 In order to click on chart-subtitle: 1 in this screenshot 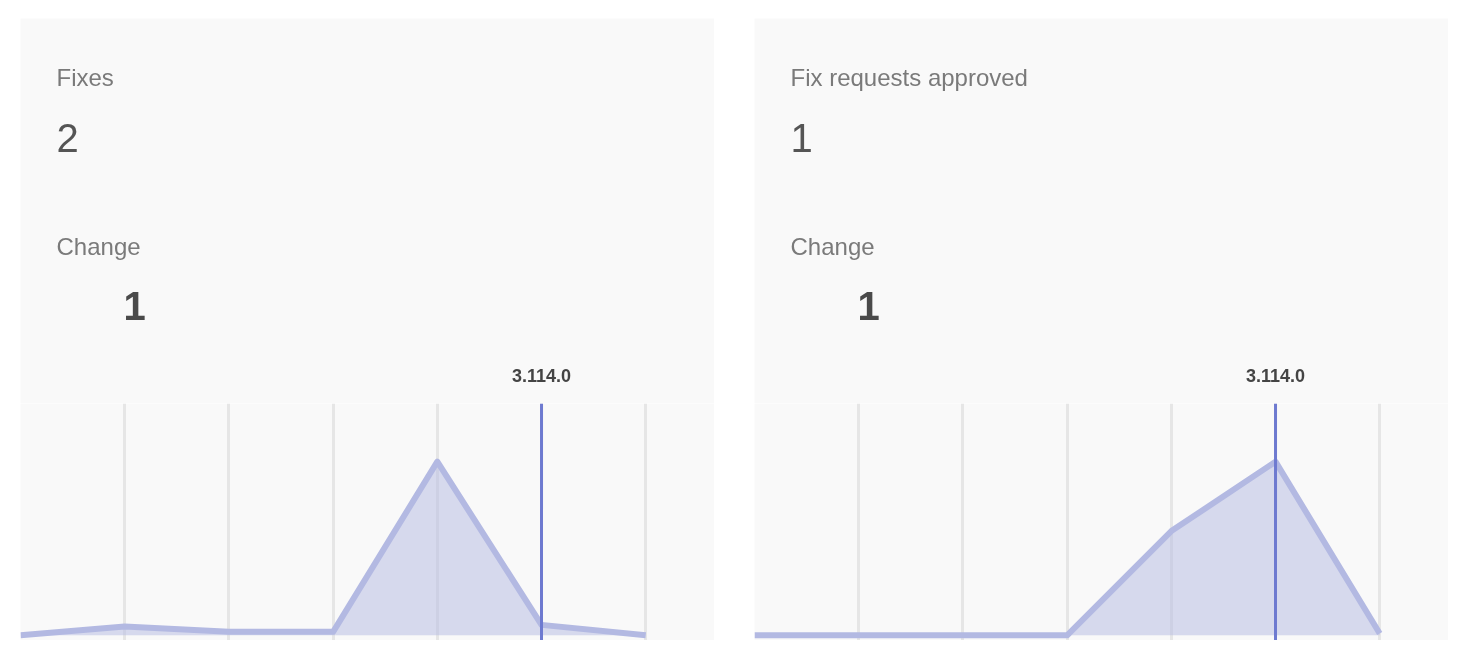, I will do `click(868, 305)`.